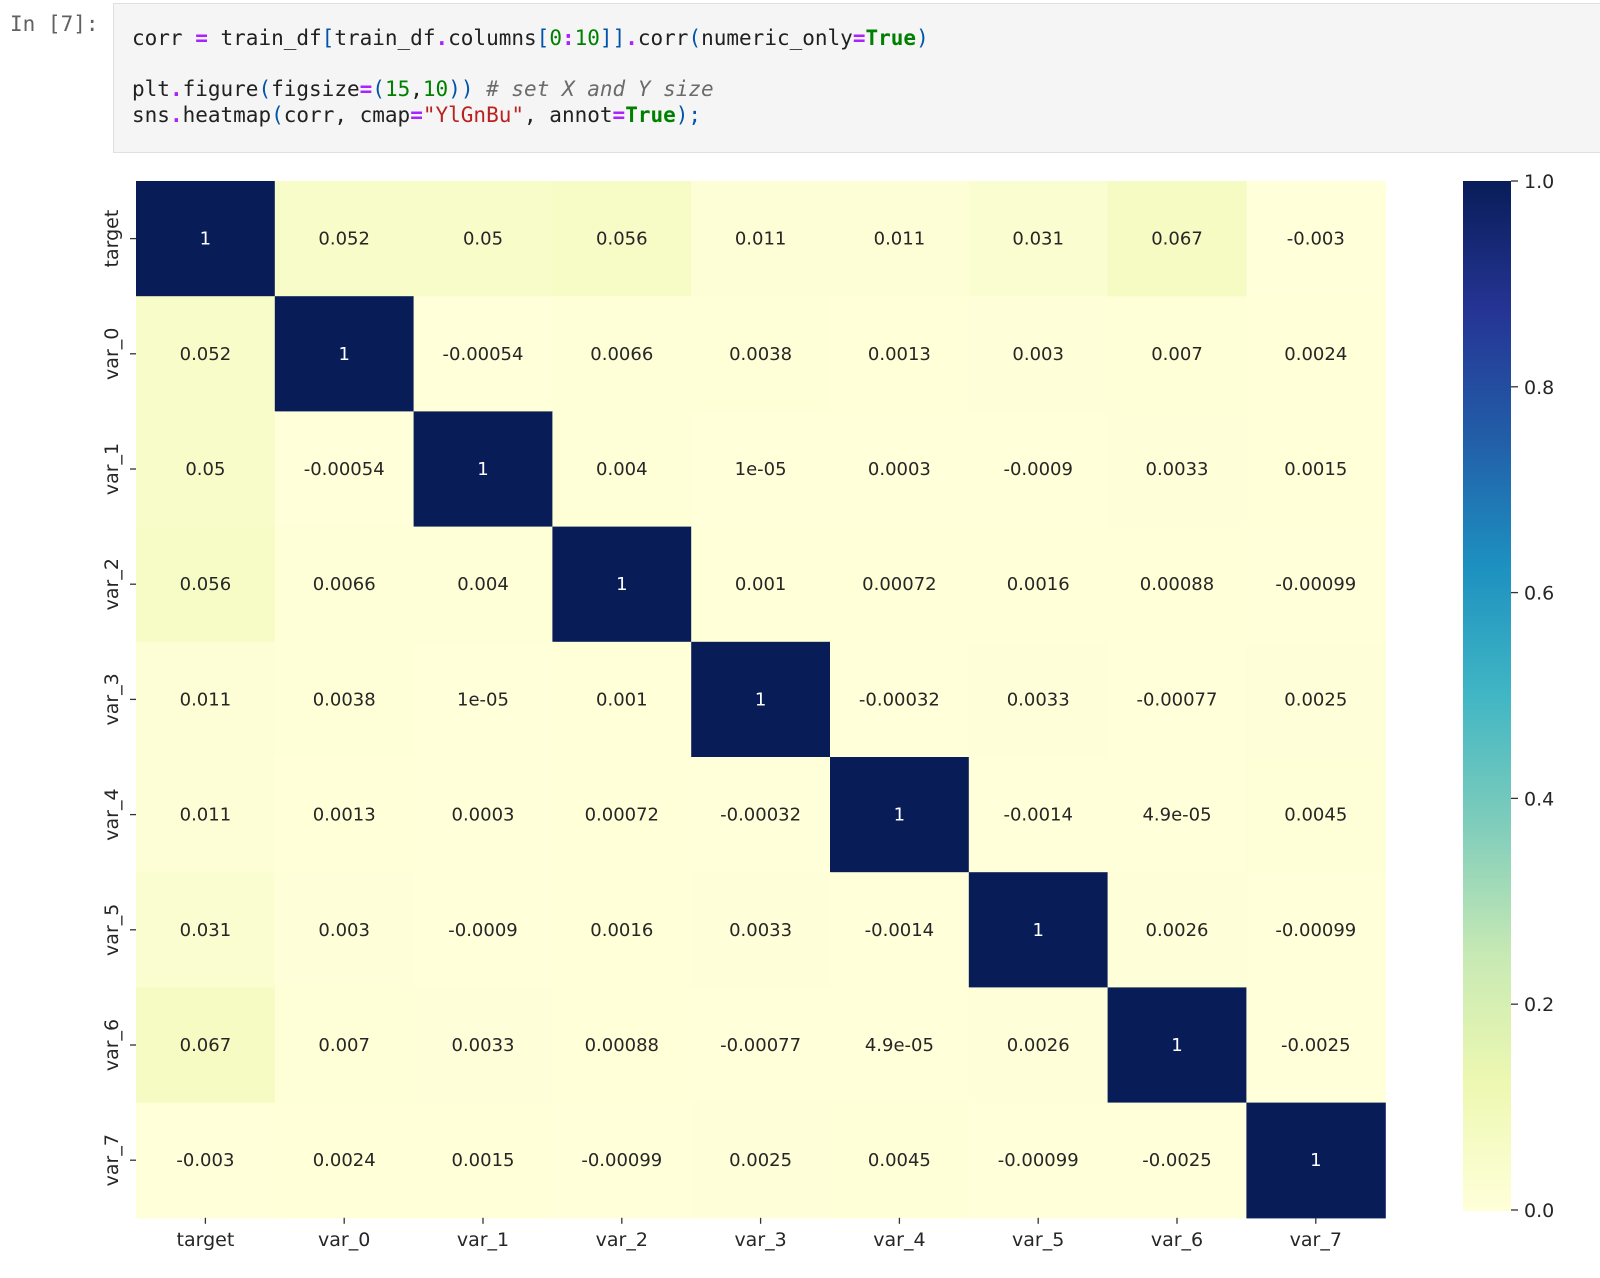 The width and height of the screenshot is (1600, 1278). I want to click on y-tick-label: var_7, so click(112, 1160).